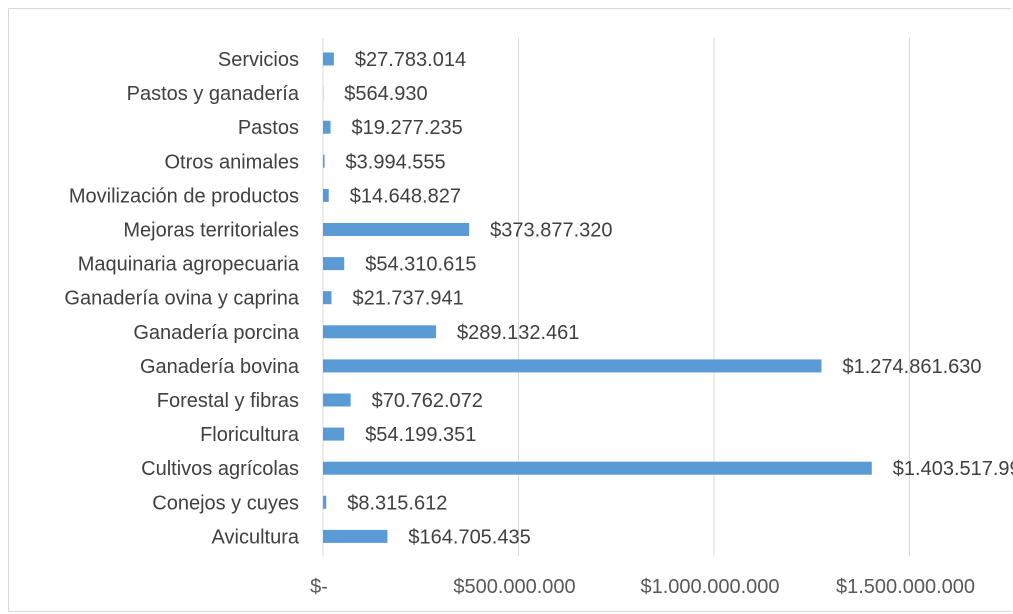 The image size is (1013, 614). I want to click on x-tick-label: $500.000.000, so click(514, 587).